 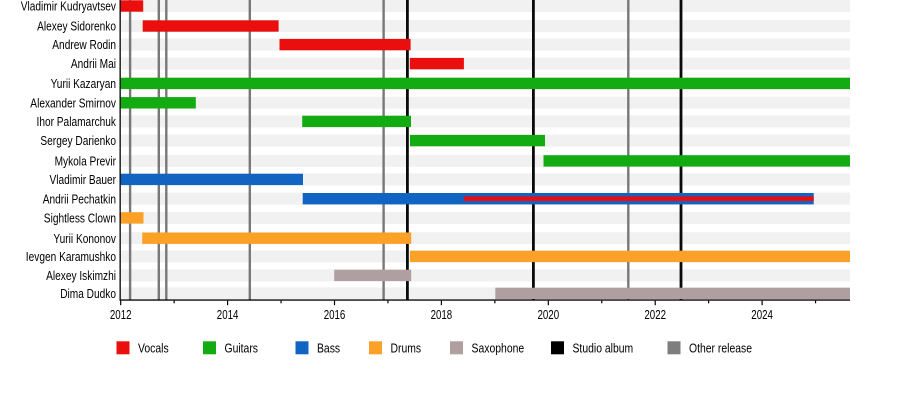 What do you see at coordinates (242, 348) in the screenshot?
I see `svg-text: Guitars` at bounding box center [242, 348].